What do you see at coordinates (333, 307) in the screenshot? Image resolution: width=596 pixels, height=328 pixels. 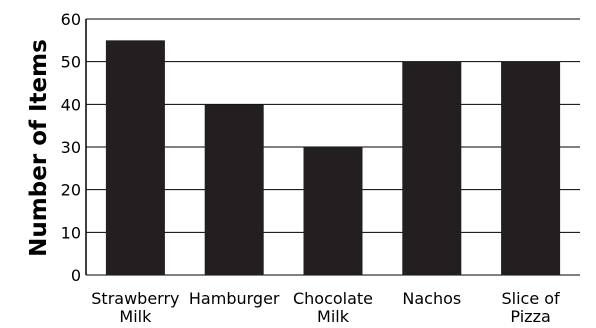 I see `x-category-label: Chocolate Milk` at bounding box center [333, 307].